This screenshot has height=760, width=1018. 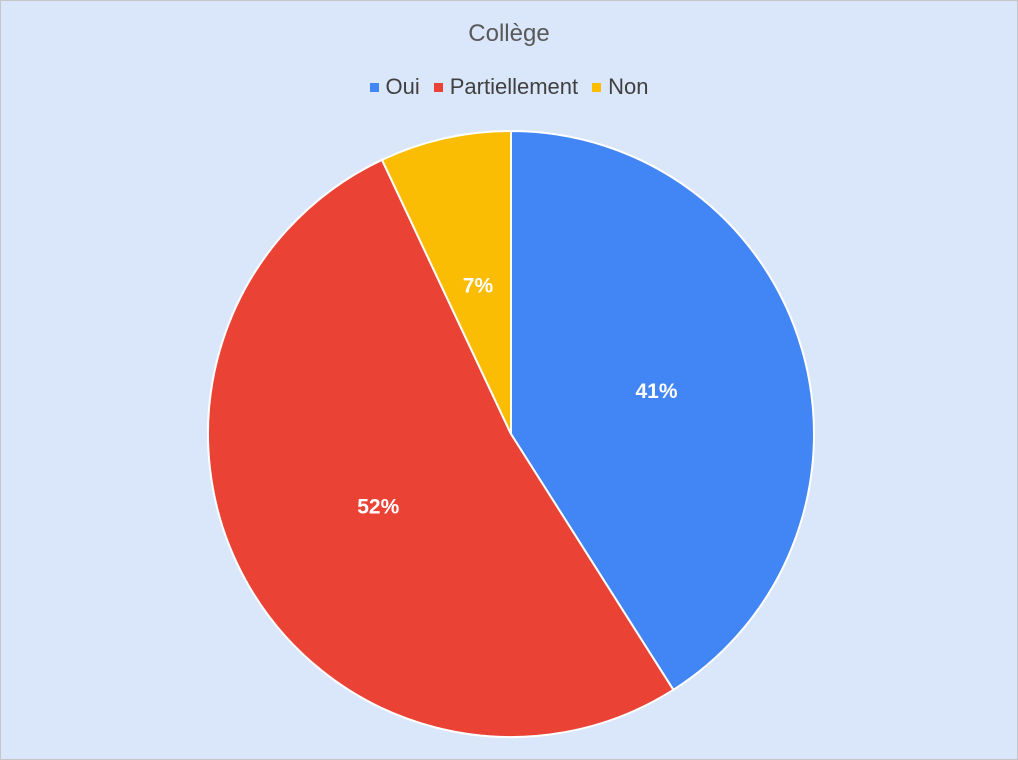 What do you see at coordinates (402, 86) in the screenshot?
I see `legend-label: Oui` at bounding box center [402, 86].